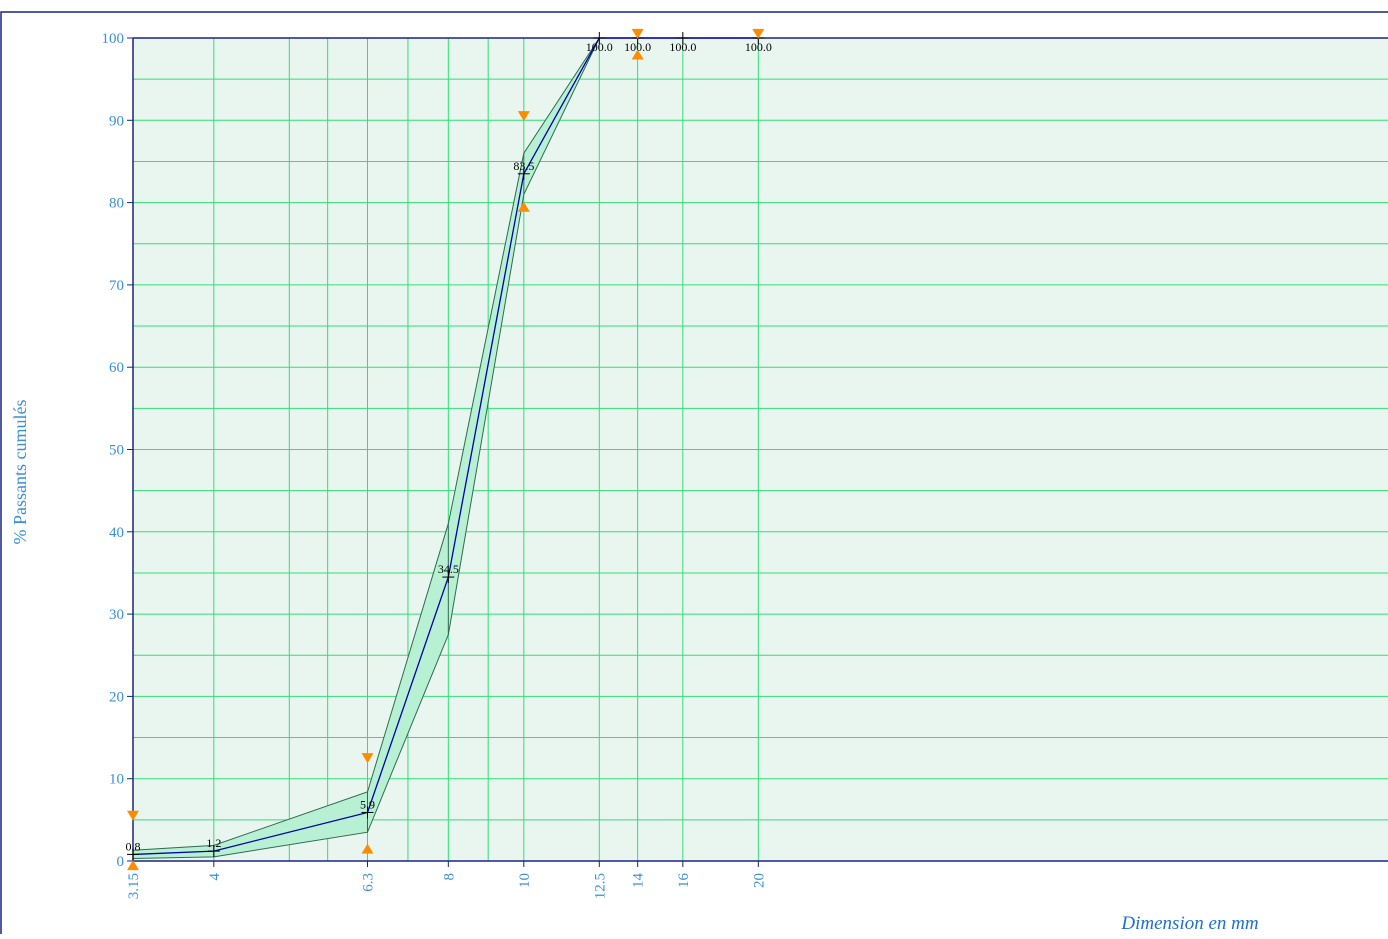 The image size is (1388, 939). I want to click on data-label: 5.9, so click(367, 804).